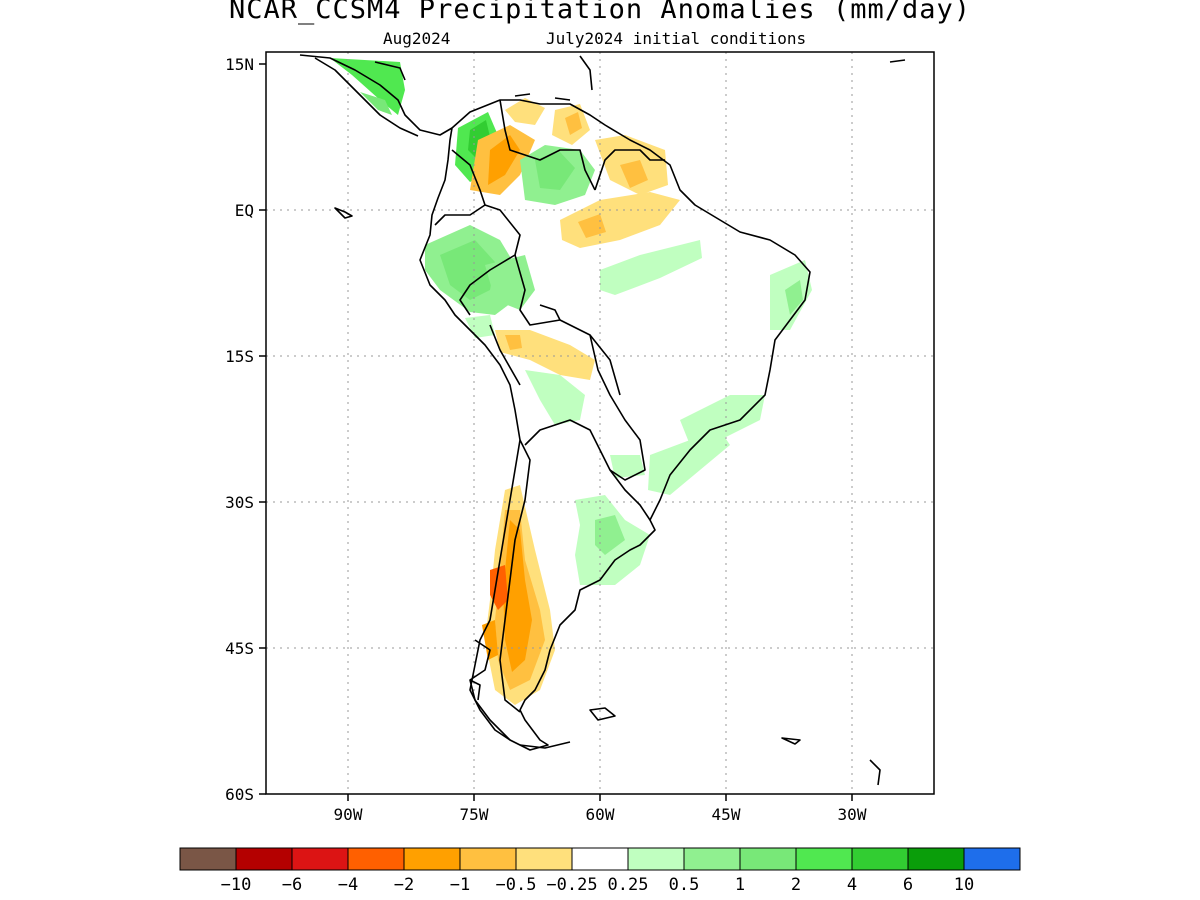  I want to click on initial-conditions: July2024 initial conditions, so click(676, 38).